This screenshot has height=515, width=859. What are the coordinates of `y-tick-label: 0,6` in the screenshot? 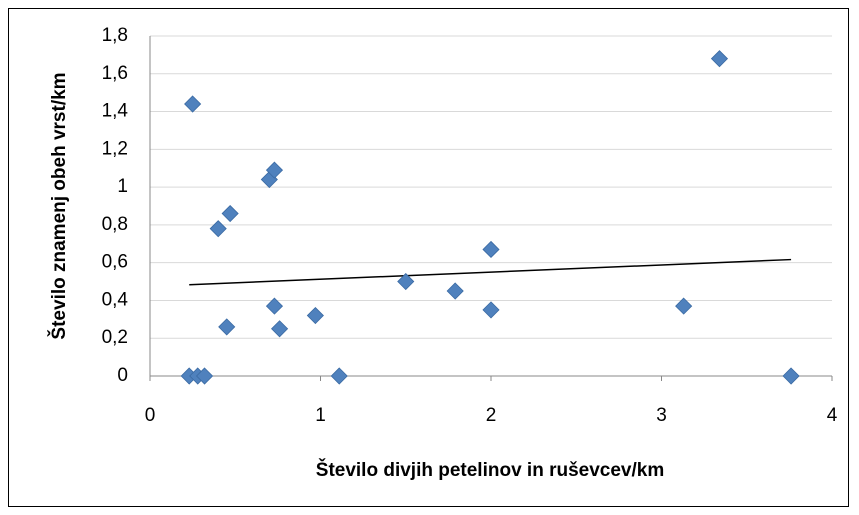 It's located at (115, 262).